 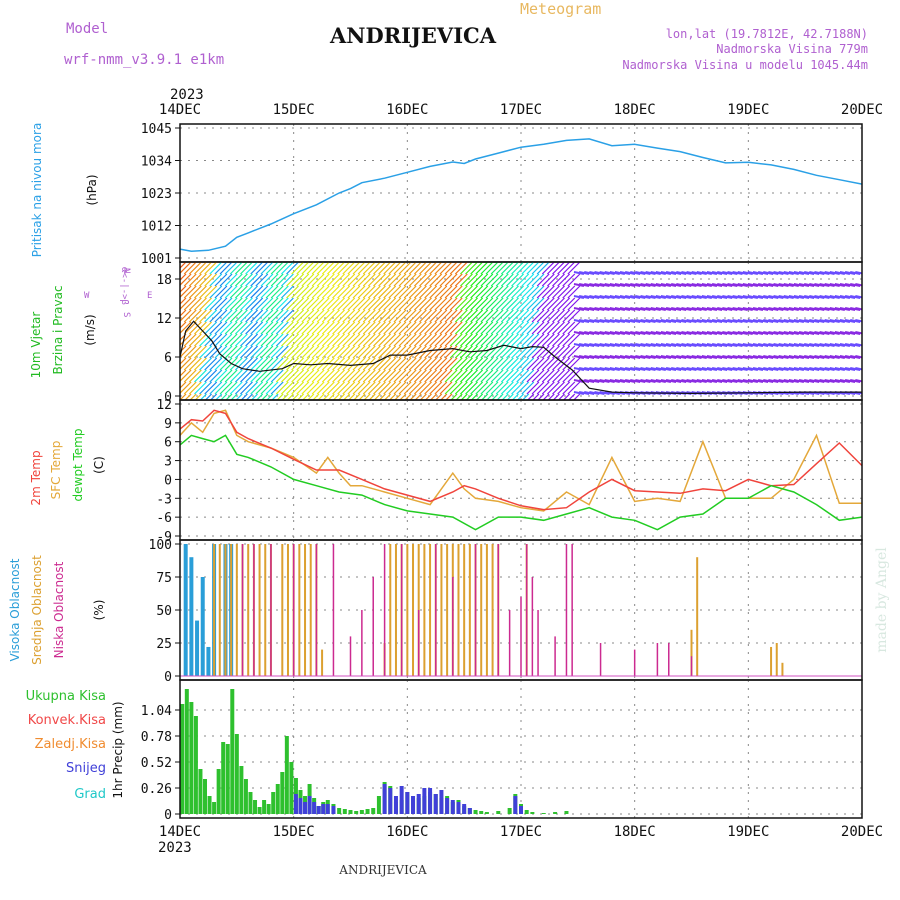 I want to click on top-tick-label: 19DEC, so click(x=748, y=110).